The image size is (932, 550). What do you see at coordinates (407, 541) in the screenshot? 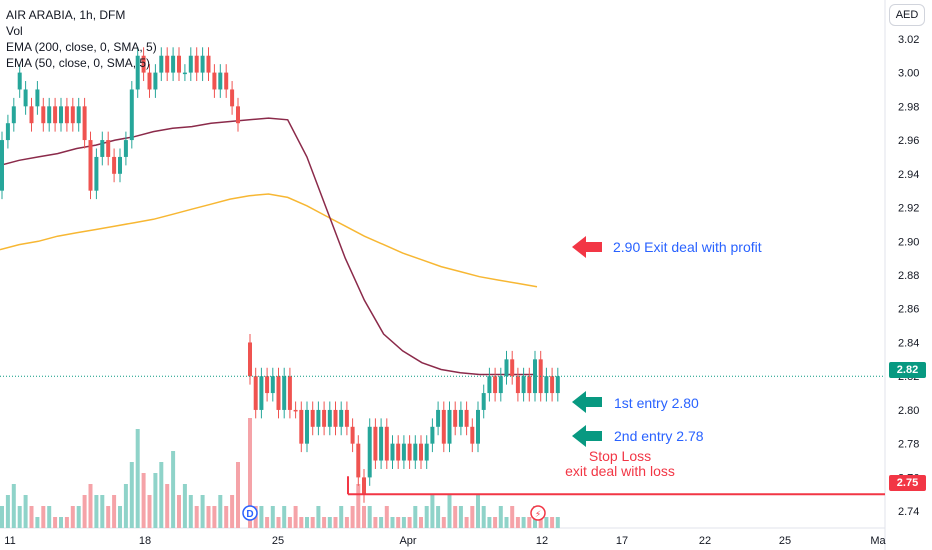
I see `x-tick-label: Apr` at bounding box center [407, 541].